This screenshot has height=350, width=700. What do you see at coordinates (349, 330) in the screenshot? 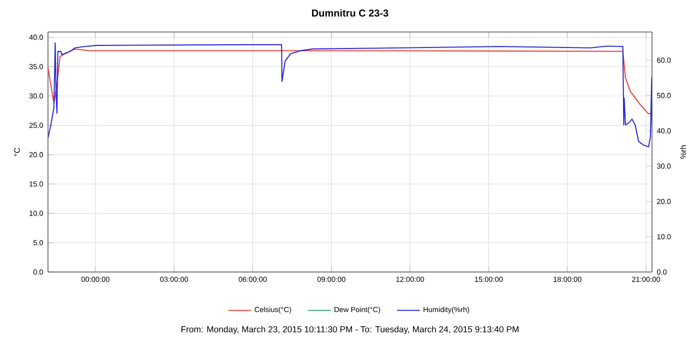
I see `text: From: Monday, March 23, 2015 10:11:30 PM - To: Tuesday, March 24, 2015 9:13:40 PM` at bounding box center [349, 330].